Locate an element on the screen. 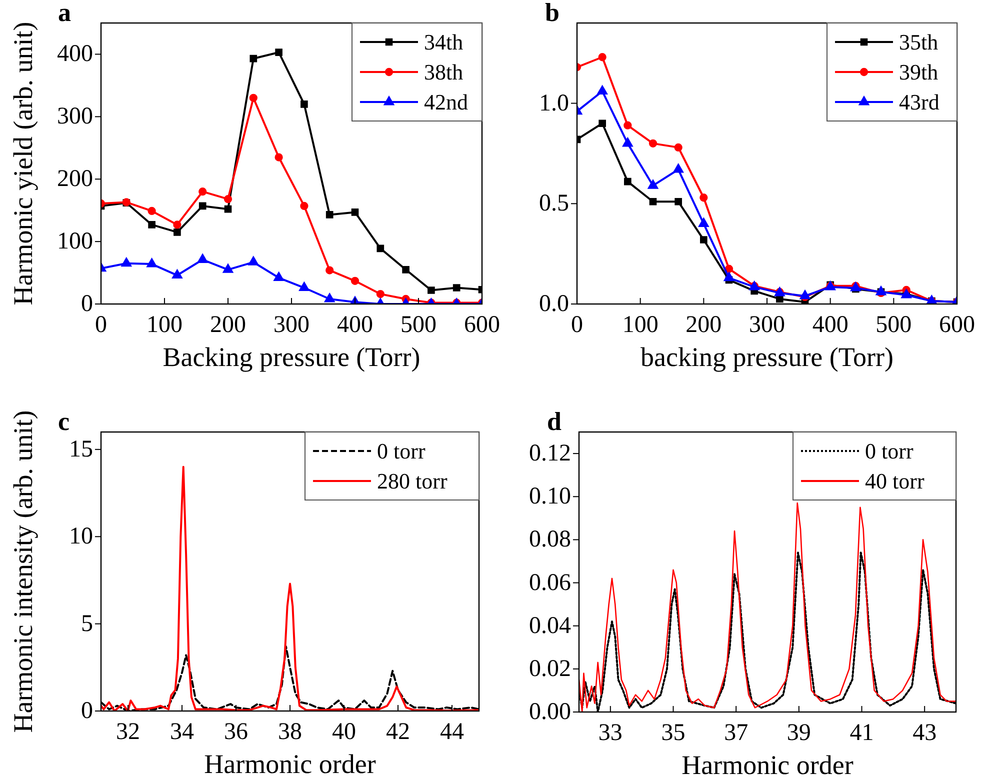  y-axis-title: Harmonic intensity (arb. unit) is located at coordinates (23, 571).